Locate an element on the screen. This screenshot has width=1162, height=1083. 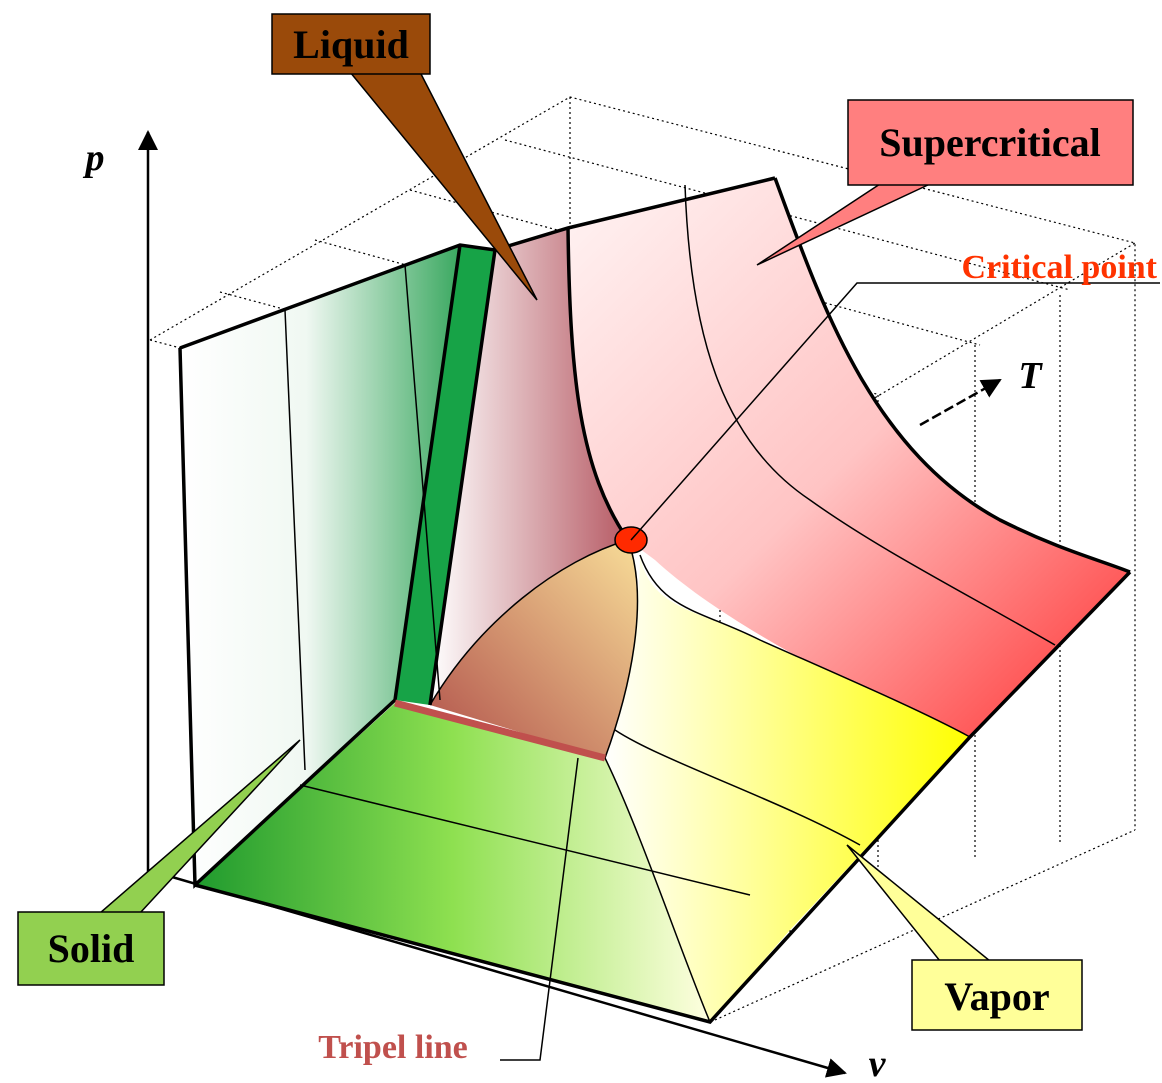
vapor-box is located at coordinates (997, 995).